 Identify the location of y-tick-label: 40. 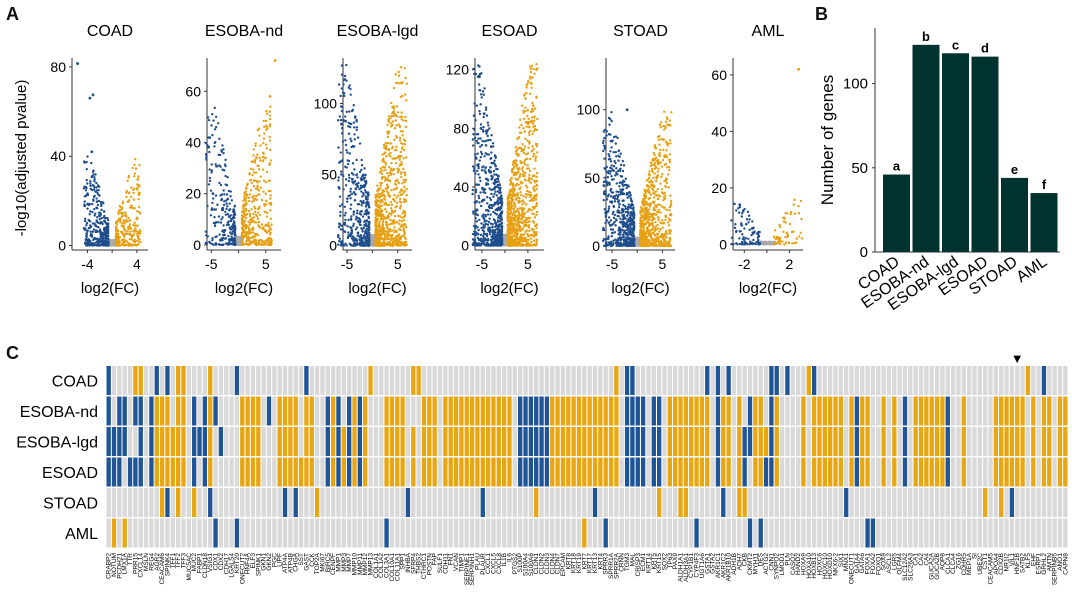
(193, 142).